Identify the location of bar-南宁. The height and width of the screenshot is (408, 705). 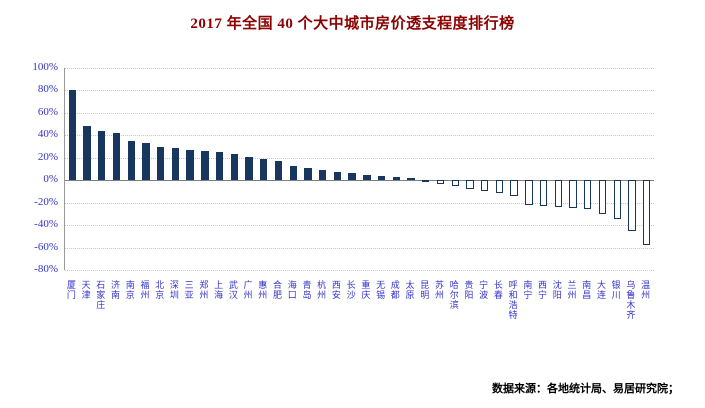
(529, 192).